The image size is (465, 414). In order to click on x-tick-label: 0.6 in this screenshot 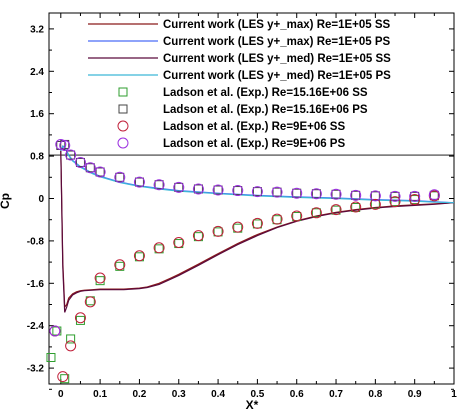, I will do `click(297, 394)`.